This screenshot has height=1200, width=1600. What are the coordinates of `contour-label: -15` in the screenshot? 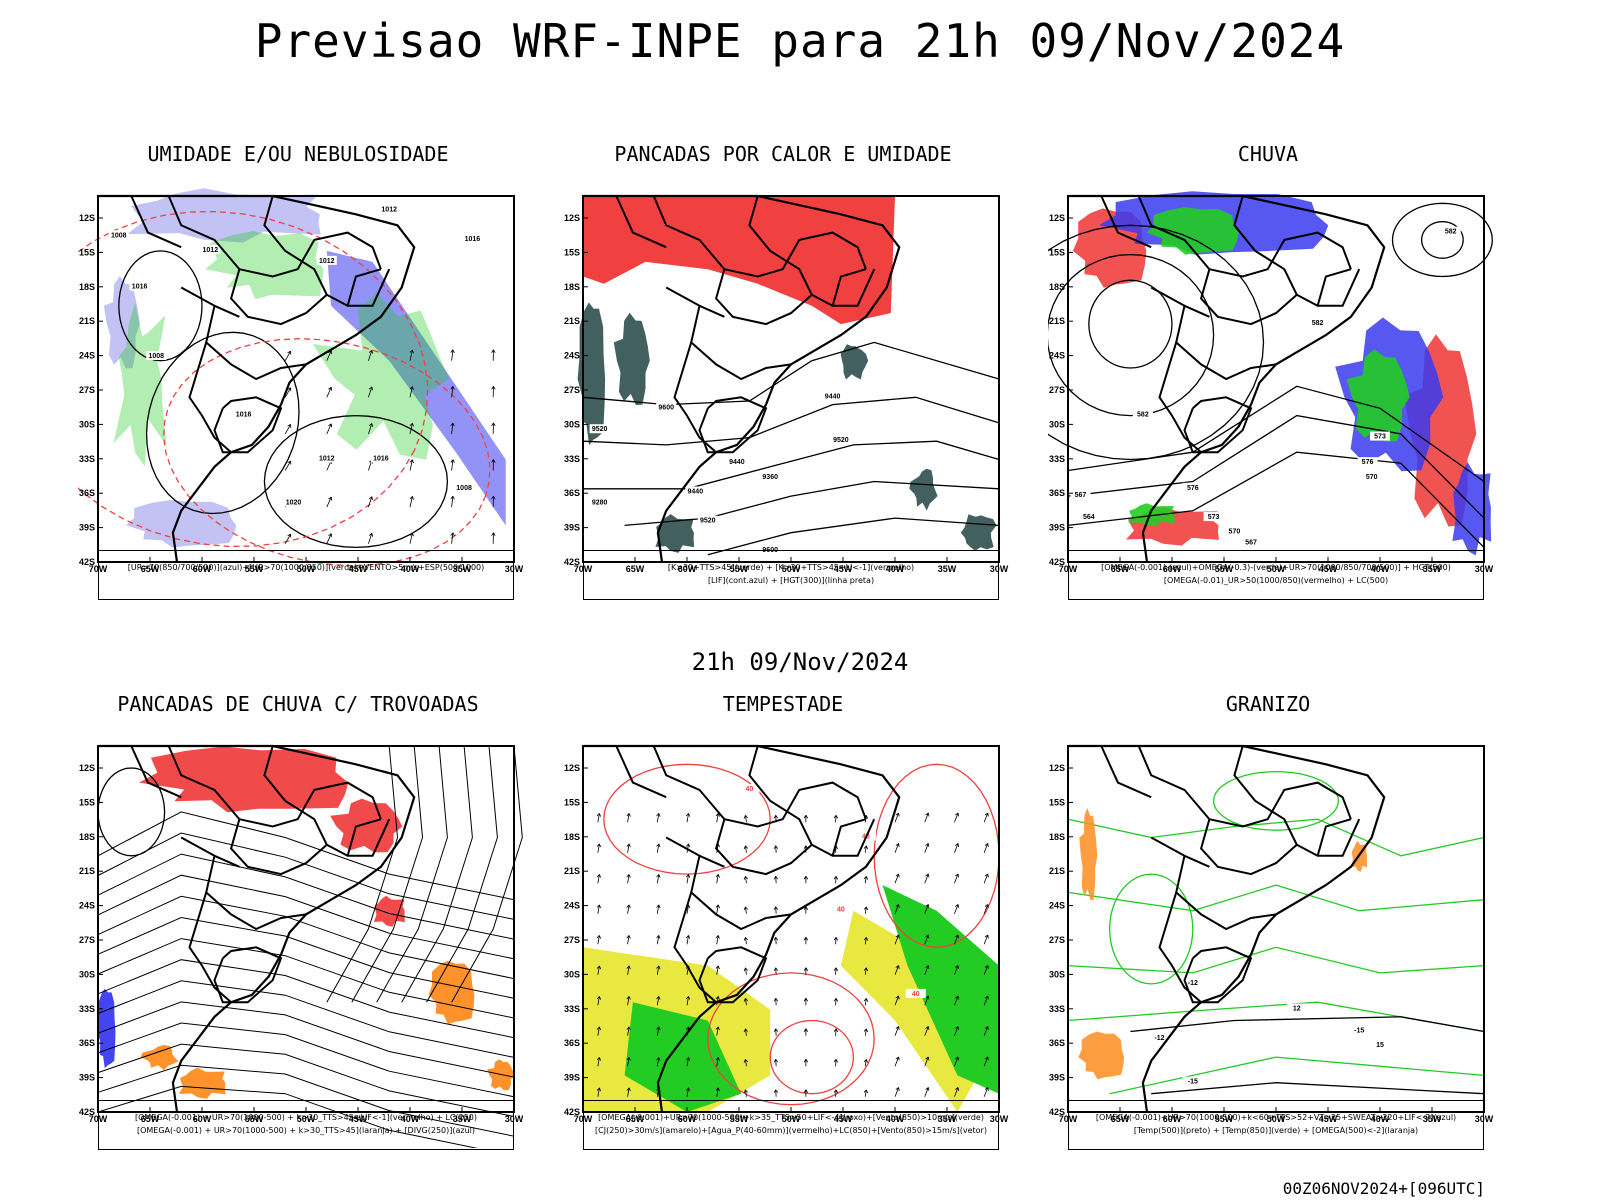 It's located at (1193, 1082).